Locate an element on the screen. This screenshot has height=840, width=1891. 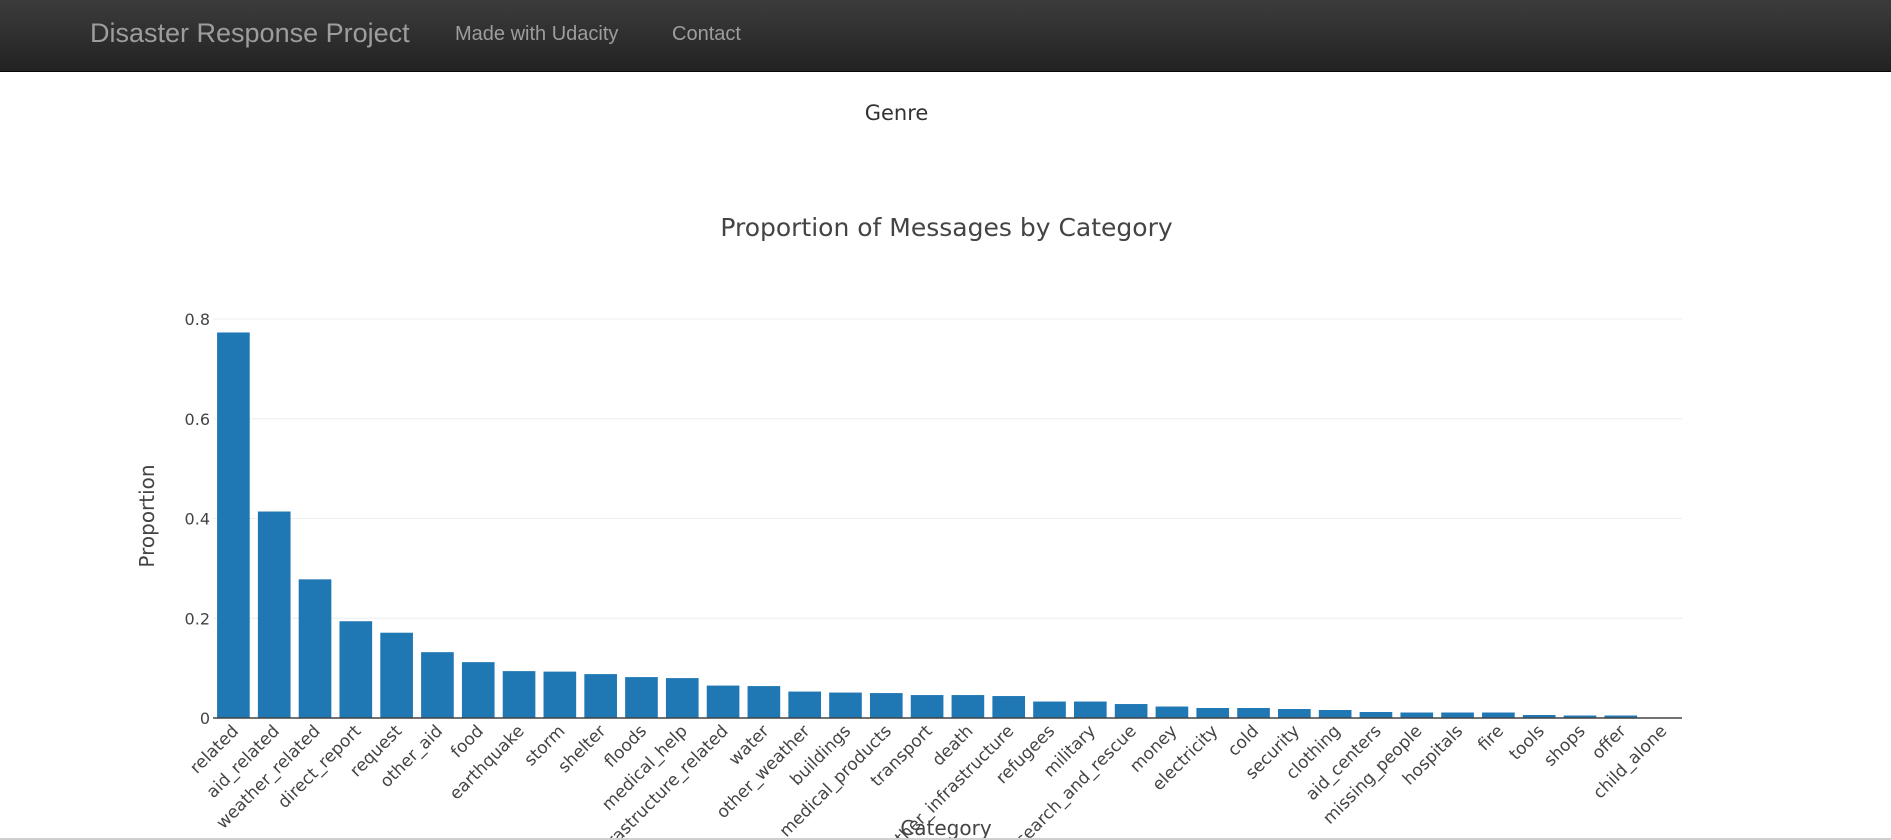
bar-shelter is located at coordinates (600, 696).